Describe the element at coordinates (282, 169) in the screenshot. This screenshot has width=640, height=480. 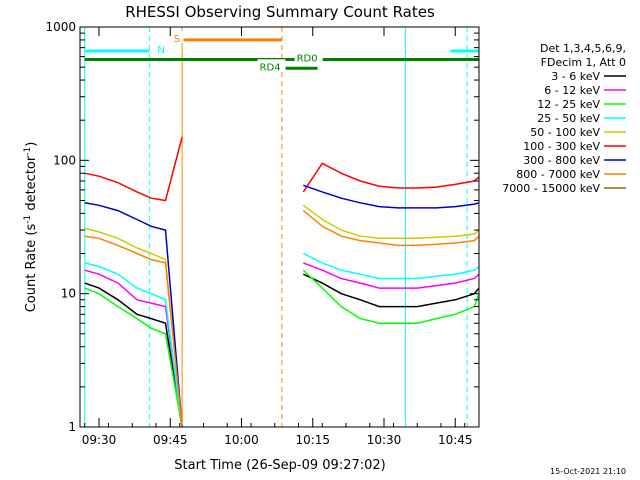
I see `series-line` at that location.